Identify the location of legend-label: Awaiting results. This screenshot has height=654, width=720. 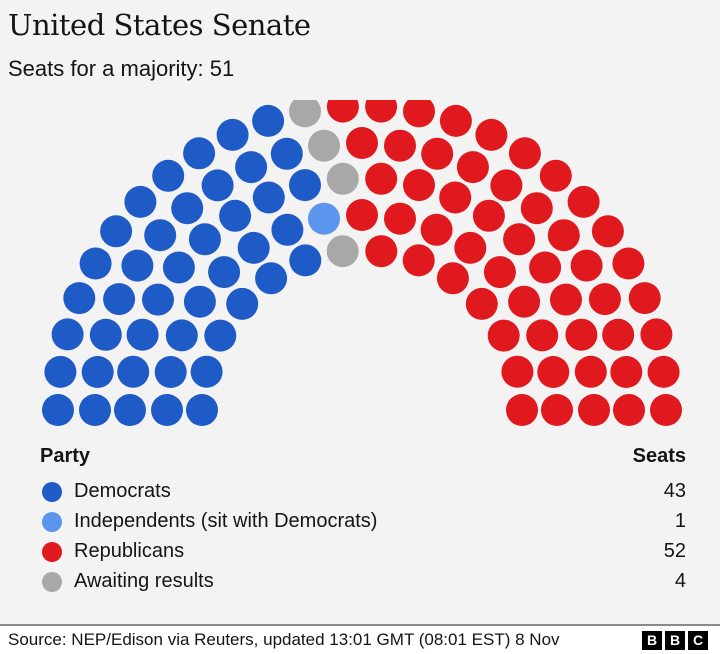
(144, 581).